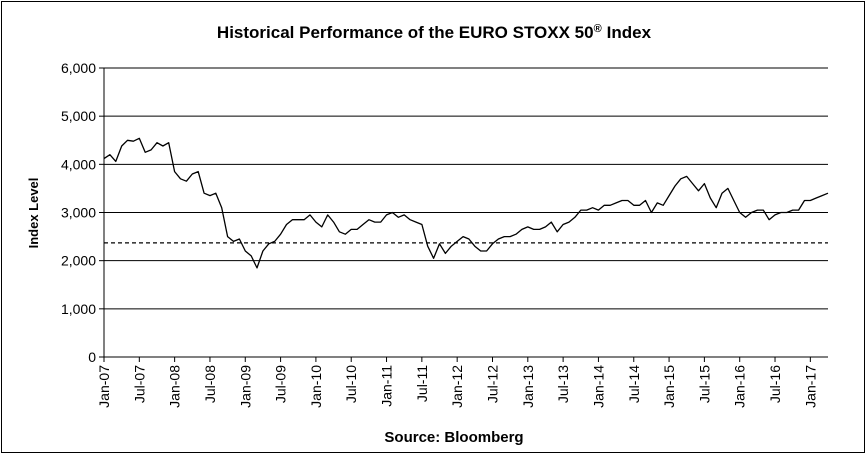 The width and height of the screenshot is (868, 456). Describe the element at coordinates (92, 357) in the screenshot. I see `y-tick-label: 0` at that location.